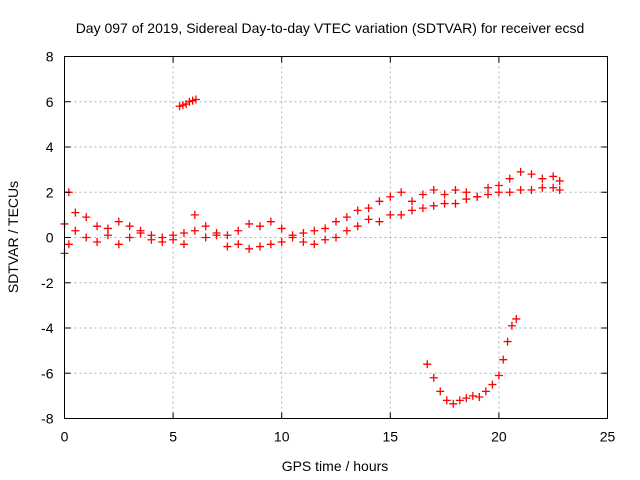 The width and height of the screenshot is (640, 480). I want to click on y-tick-label: -8, so click(47, 419).